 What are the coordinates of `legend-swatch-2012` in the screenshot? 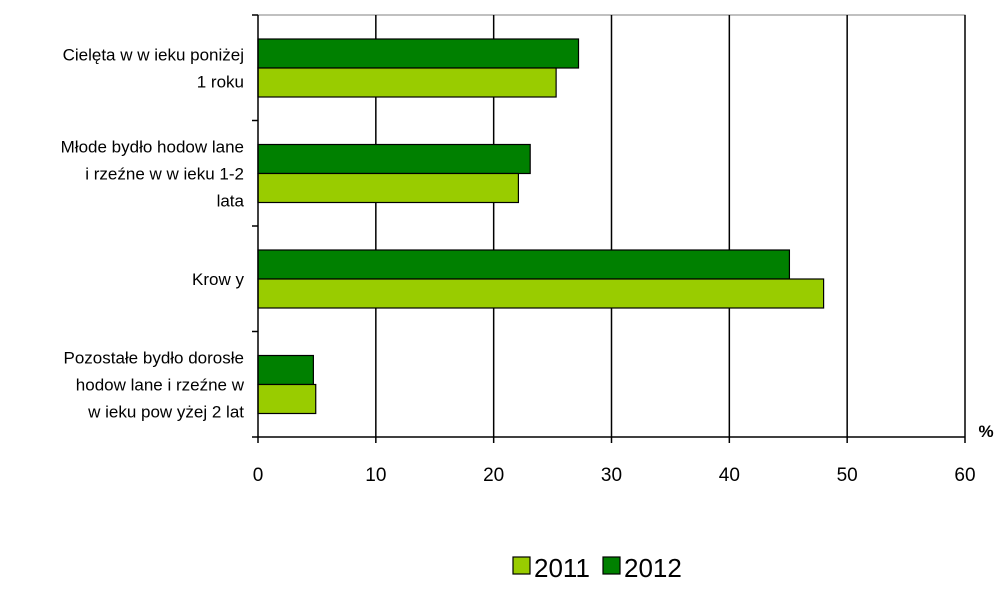 It's located at (611, 565).